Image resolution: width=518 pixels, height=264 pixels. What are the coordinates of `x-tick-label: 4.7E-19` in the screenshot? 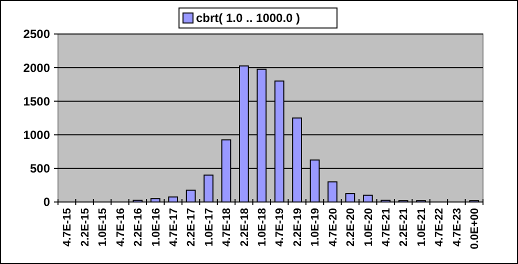 It's located at (280, 227).